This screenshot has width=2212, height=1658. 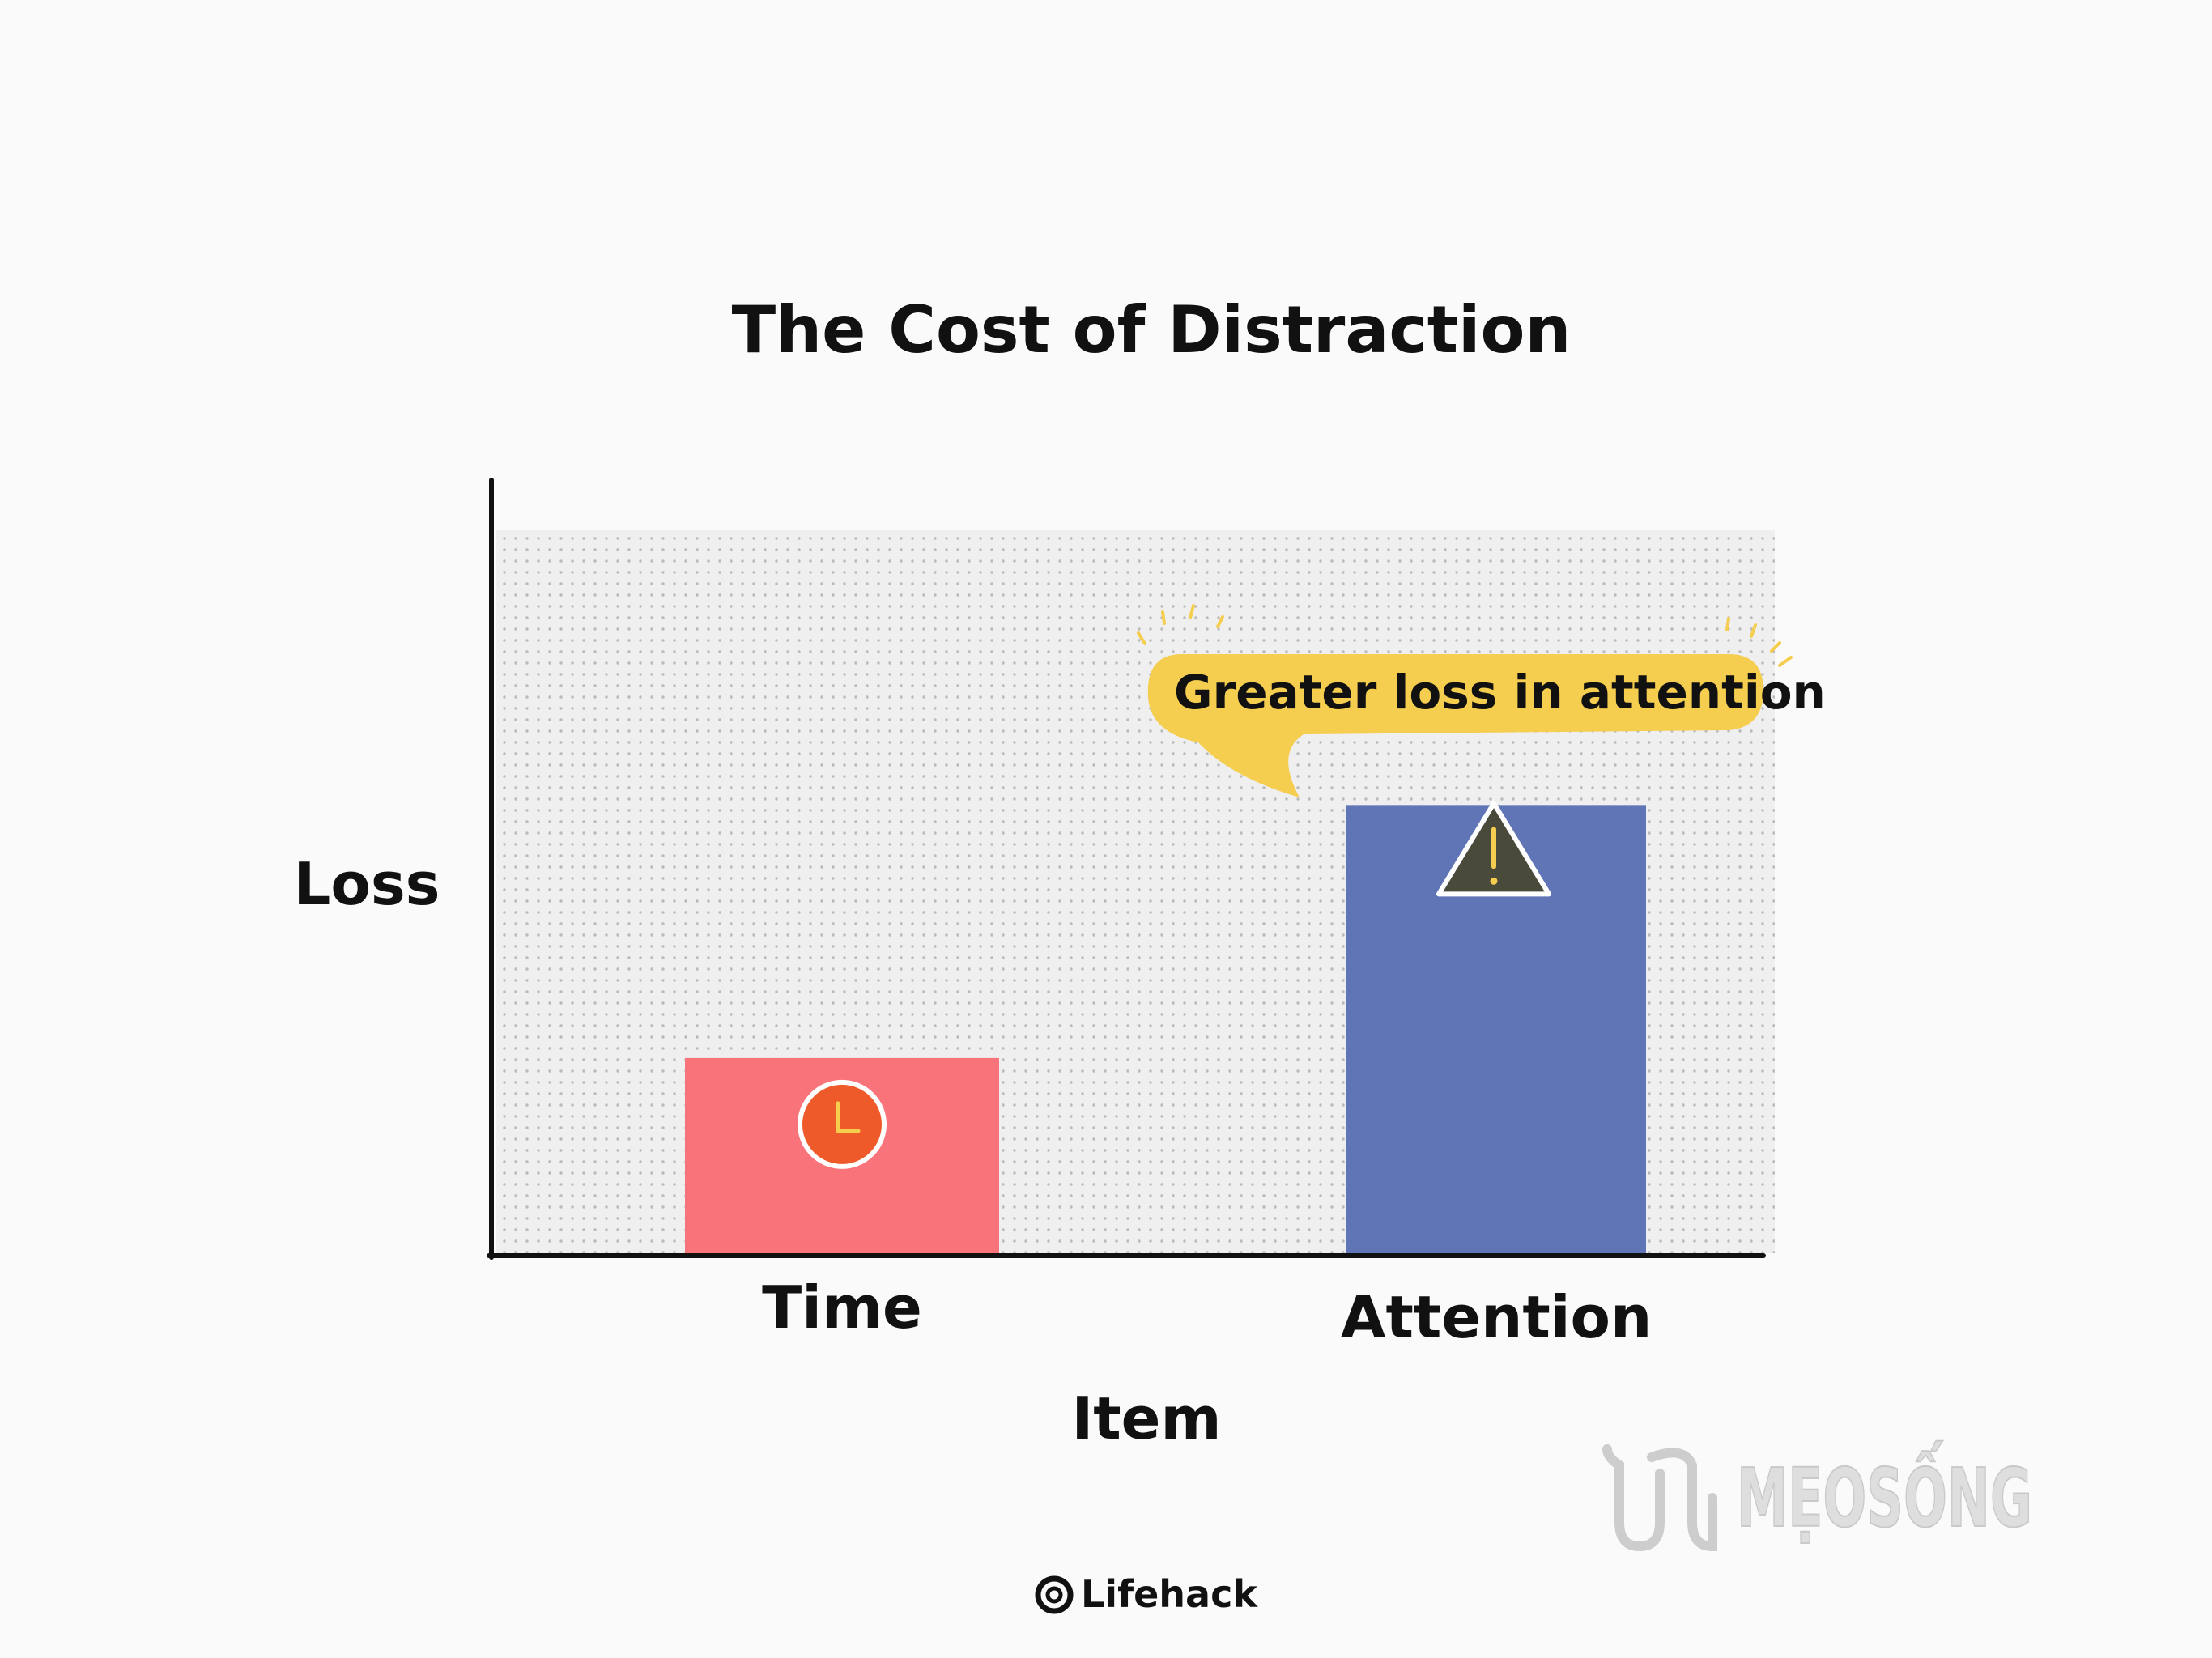 I want to click on annotation-bubble-shape, so click(x=1455, y=725).